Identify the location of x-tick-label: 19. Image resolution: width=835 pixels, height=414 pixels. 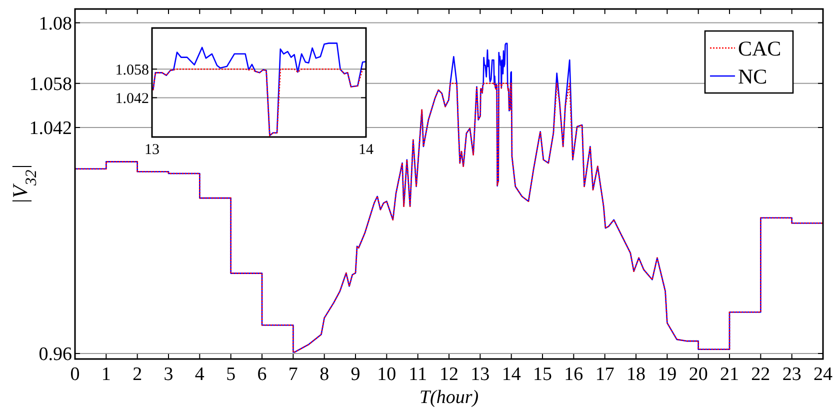
(667, 374).